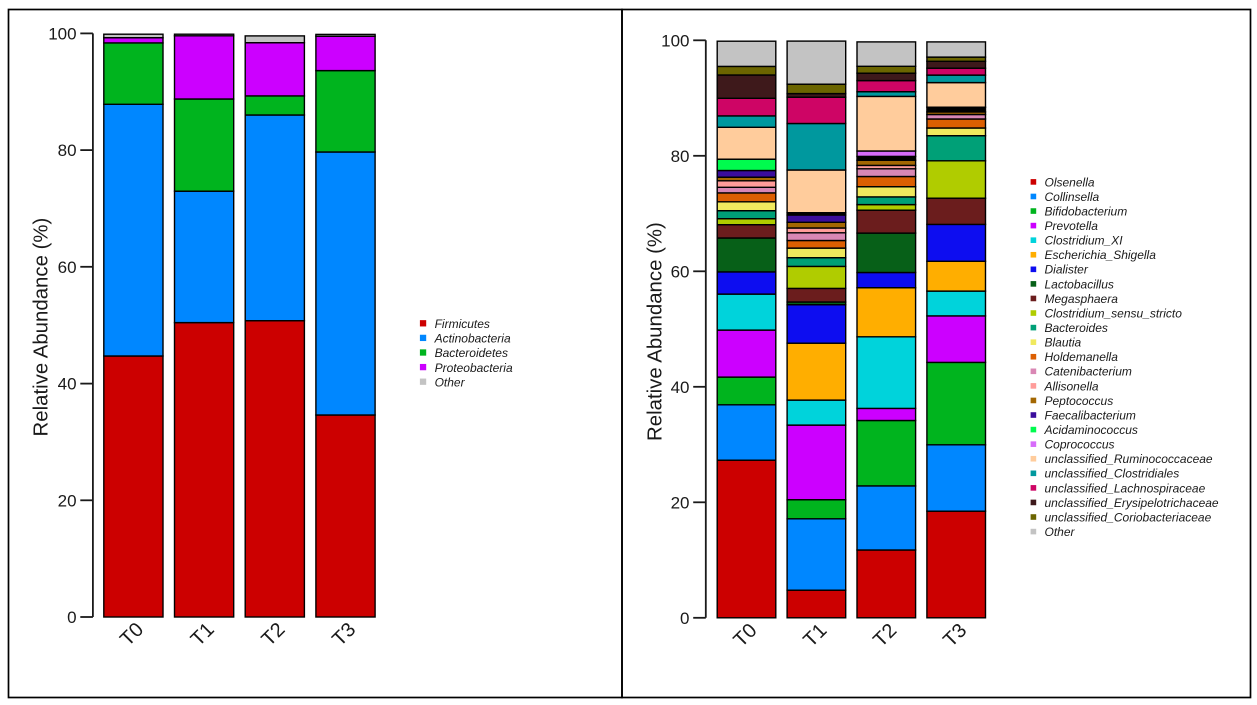  I want to click on svg-text: Blautia, so click(1063, 343).